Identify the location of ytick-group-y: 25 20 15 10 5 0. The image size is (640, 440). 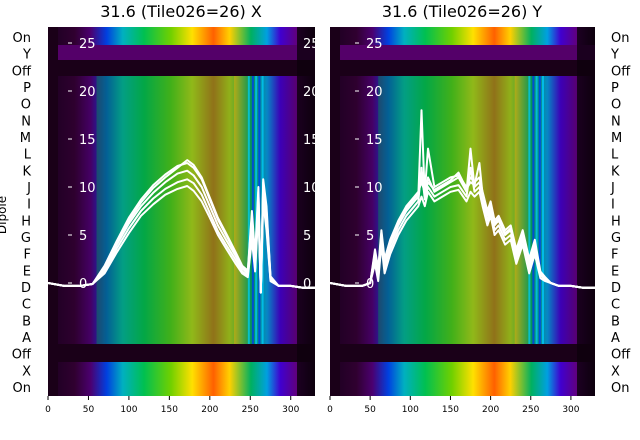
(369, 164).